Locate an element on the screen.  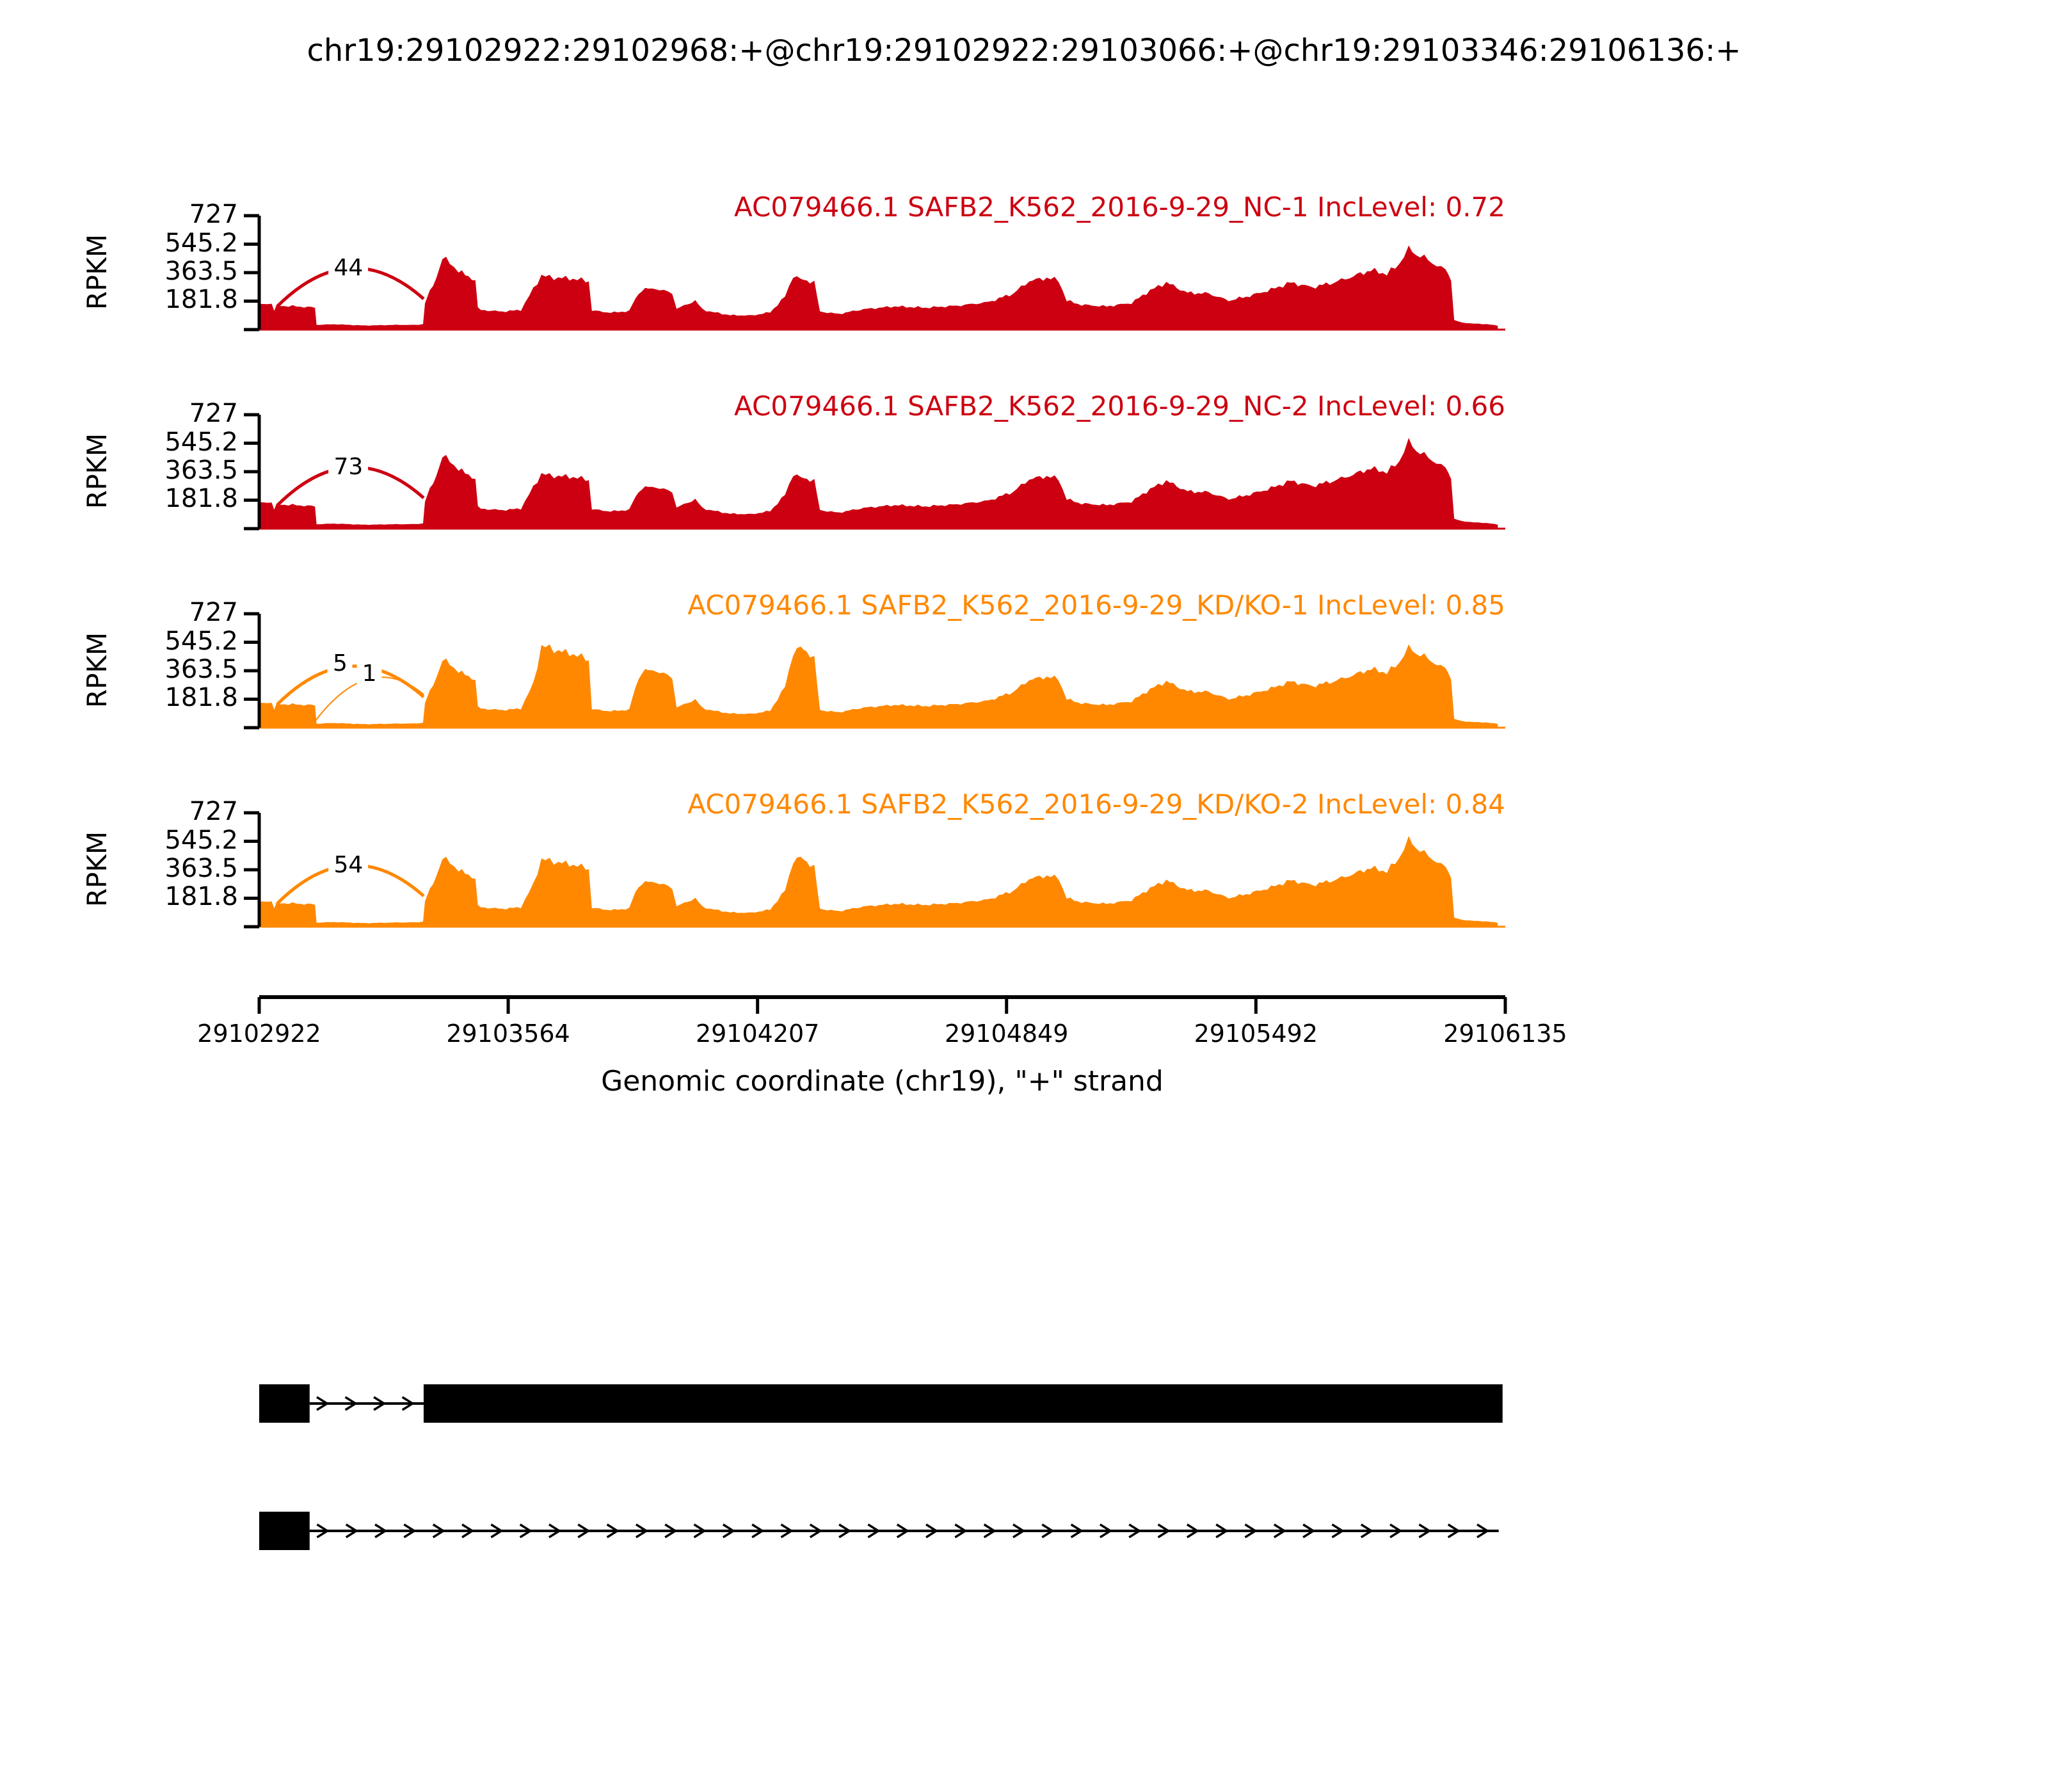
junction-count: 54 is located at coordinates (348, 865).